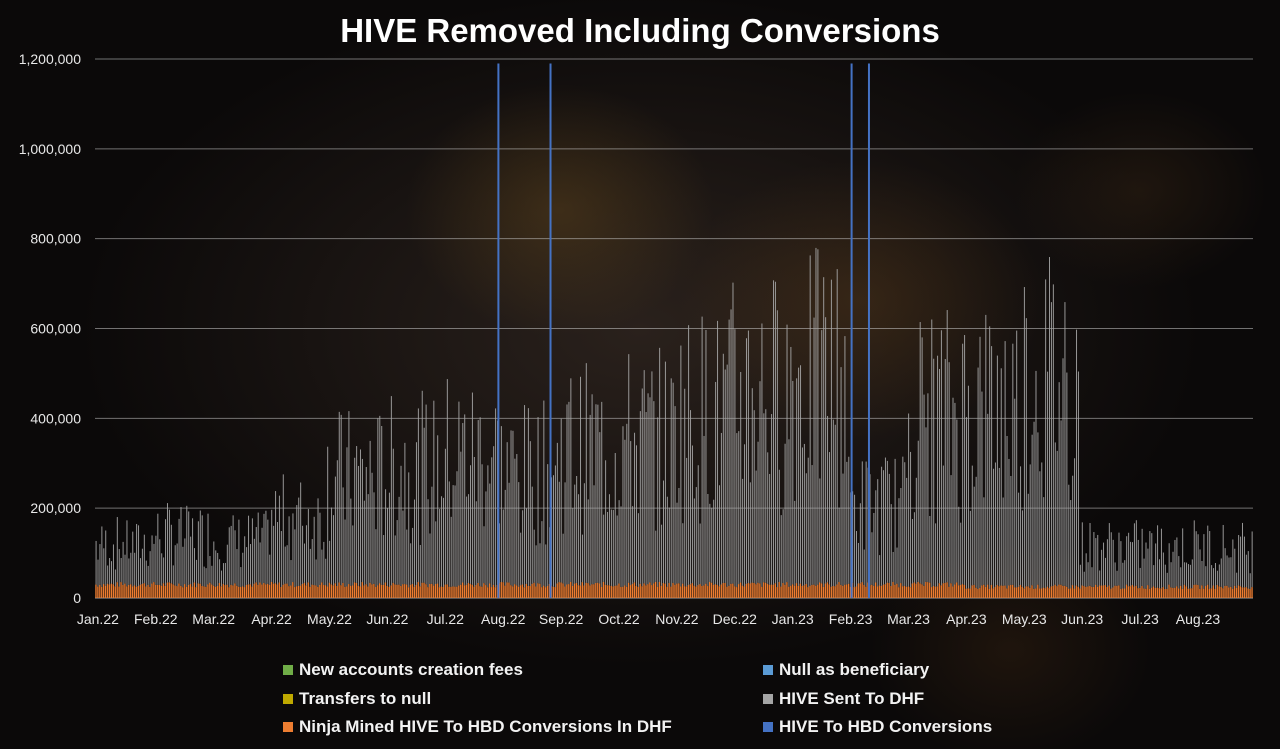  What do you see at coordinates (868, 331) in the screenshot?
I see `bar-hbd-conversion-spike` at bounding box center [868, 331].